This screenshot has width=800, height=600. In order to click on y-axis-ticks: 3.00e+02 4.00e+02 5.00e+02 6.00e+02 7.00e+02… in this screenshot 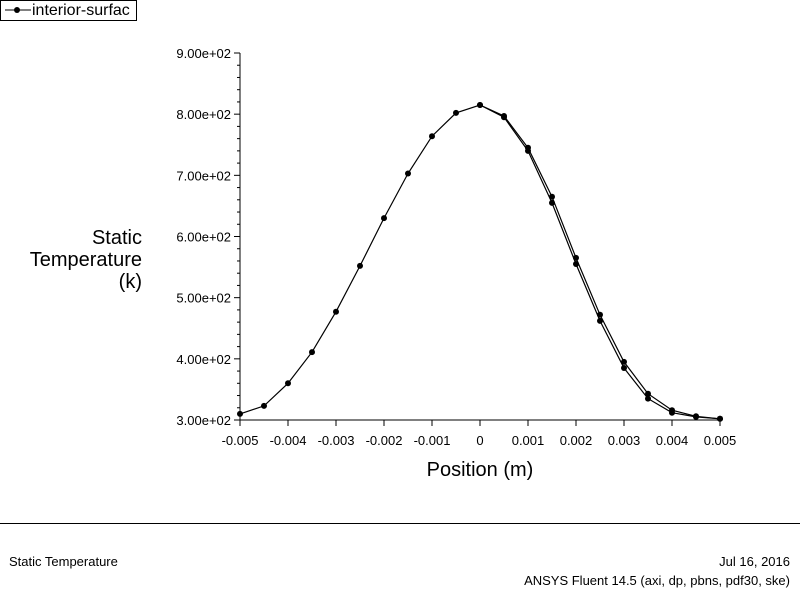, I will do `click(208, 237)`.